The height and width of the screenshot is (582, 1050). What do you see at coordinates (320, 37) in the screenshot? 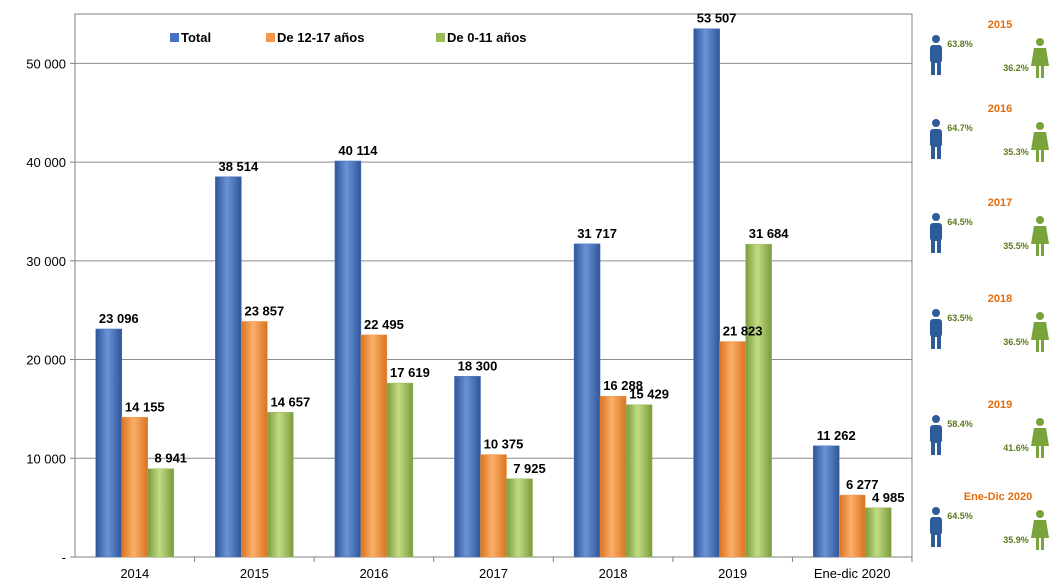
I see `legend-label: De 12-17 años` at bounding box center [320, 37].